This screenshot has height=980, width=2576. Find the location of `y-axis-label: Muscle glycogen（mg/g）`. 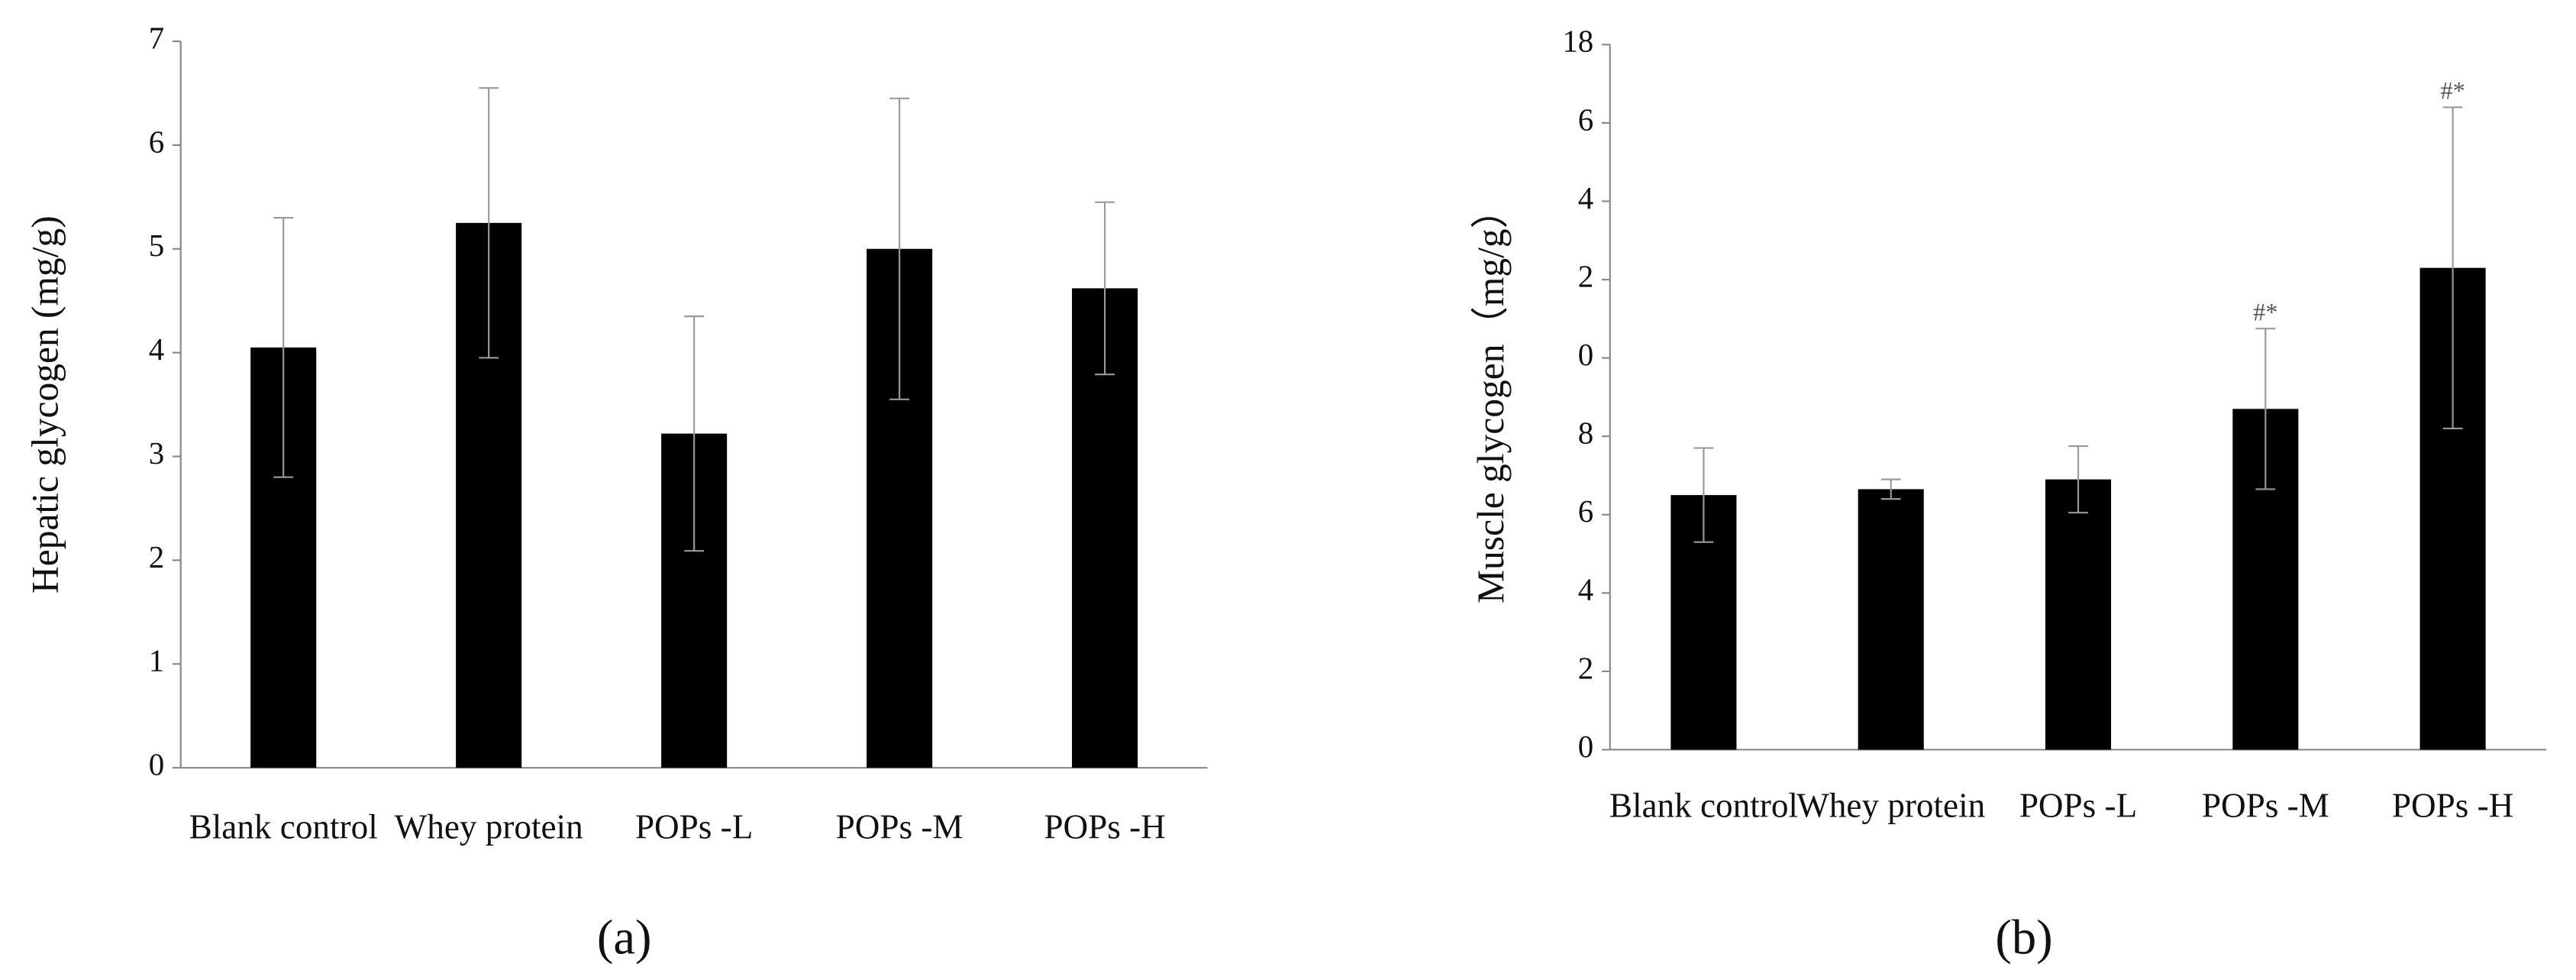

y-axis-label: Muscle glycogen（mg/g） is located at coordinates (1491, 397).